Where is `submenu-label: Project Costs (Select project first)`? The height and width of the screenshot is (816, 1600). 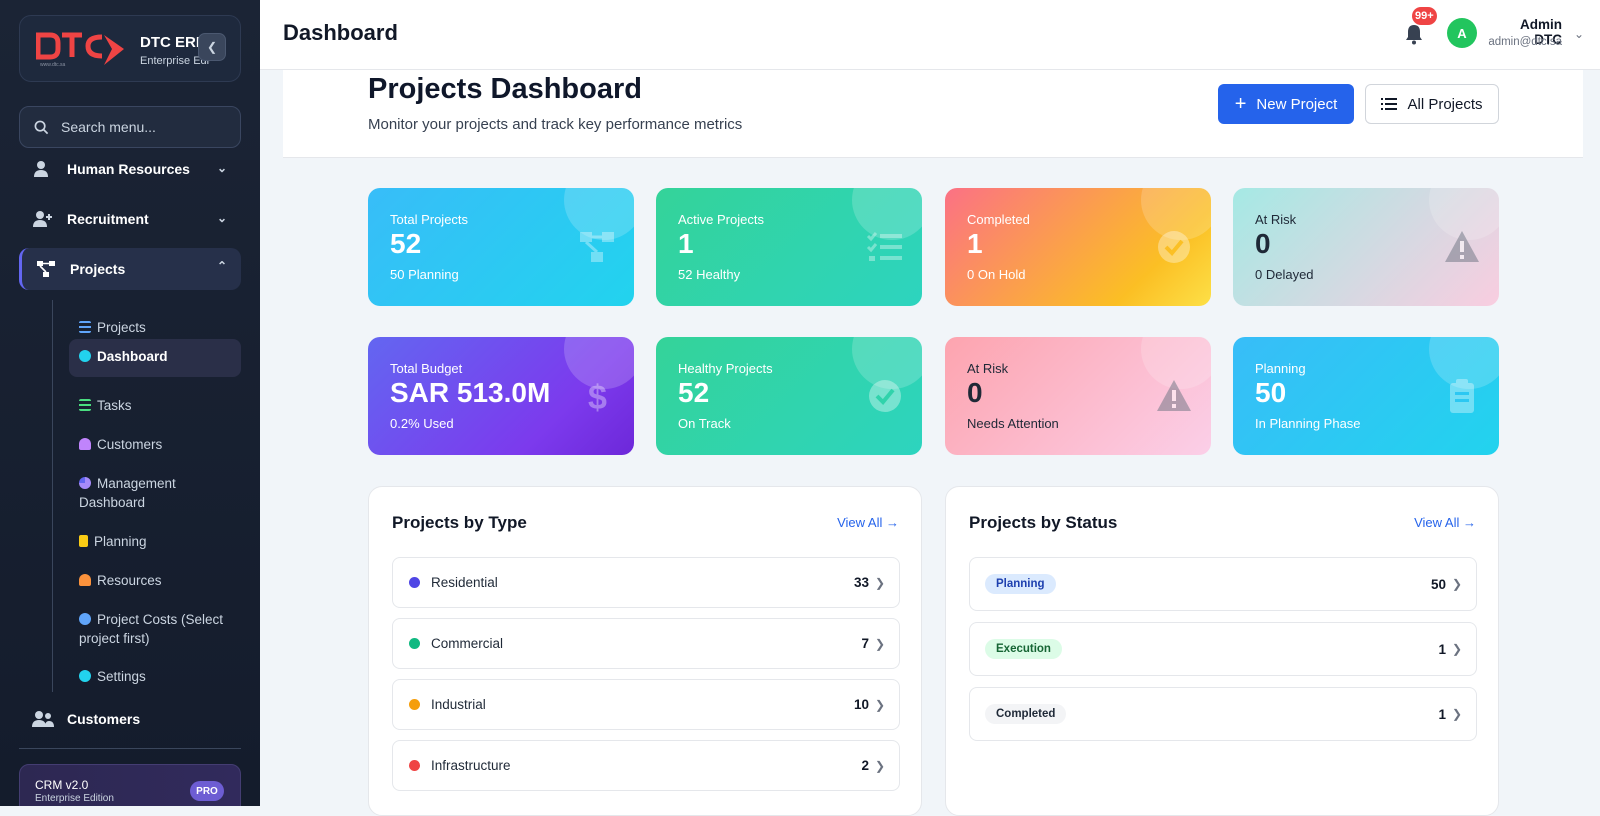
submenu-label: Project Costs (Select project first) is located at coordinates (151, 629).